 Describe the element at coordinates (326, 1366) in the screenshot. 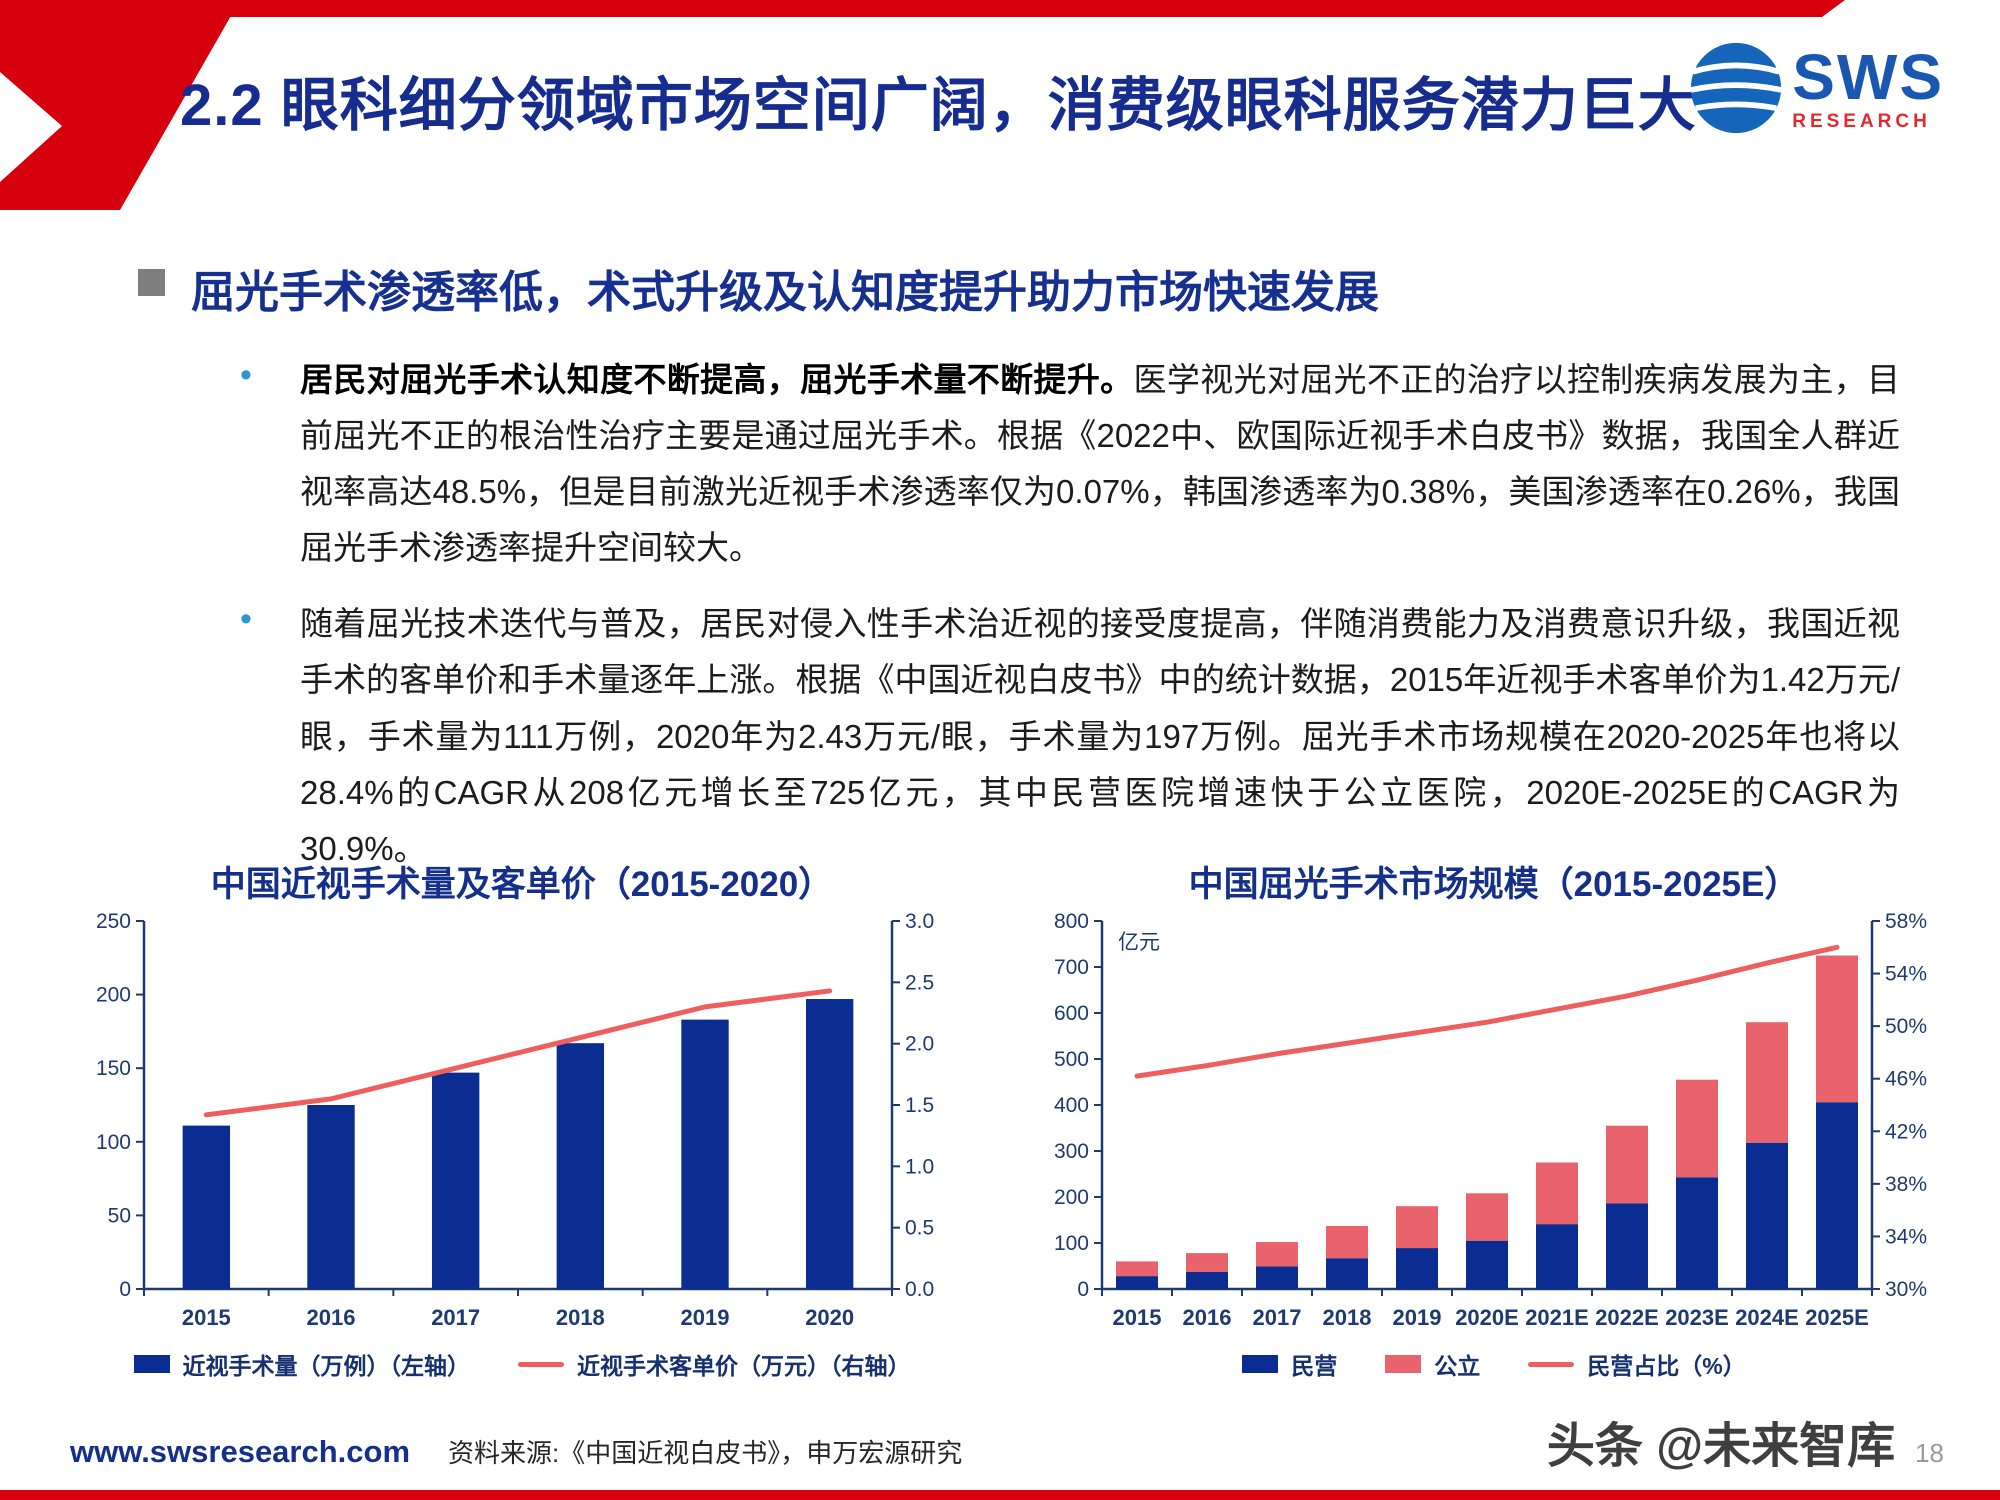

I see `legend-label: 近视手术量（万例）（左轴）` at that location.